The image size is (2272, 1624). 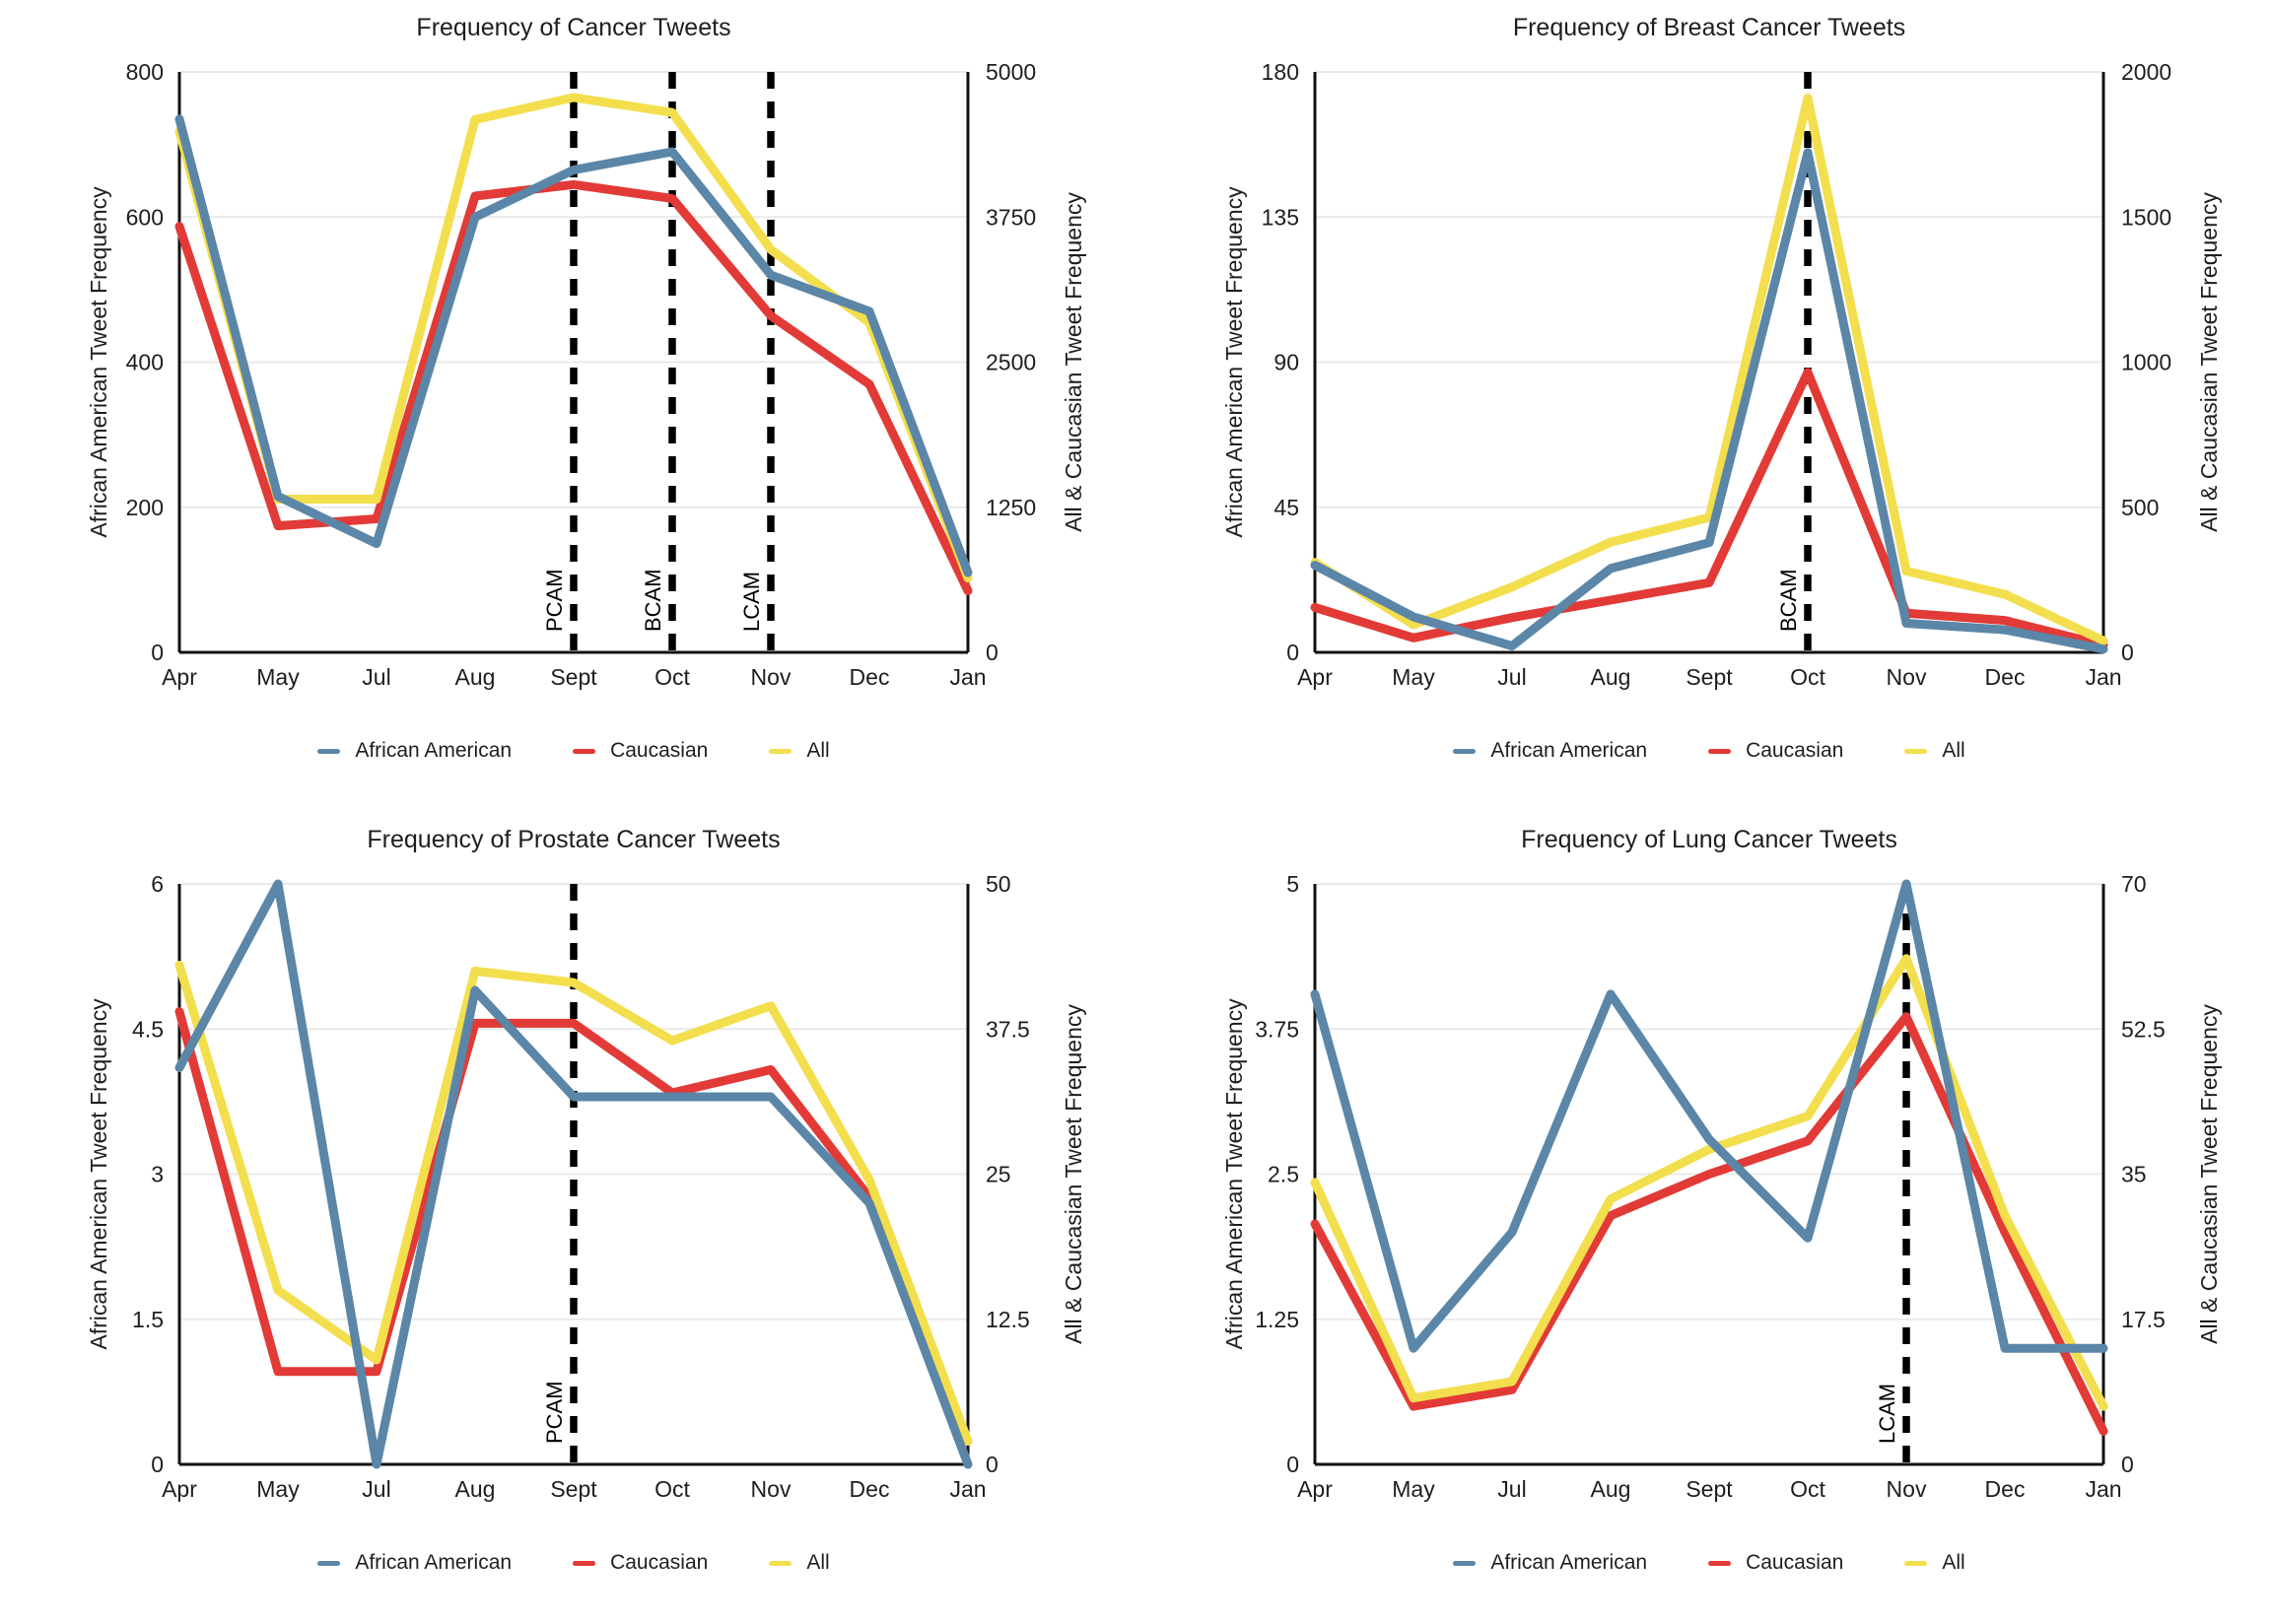 What do you see at coordinates (1281, 217) in the screenshot?
I see `y-axis-left-tick-label: 135` at bounding box center [1281, 217].